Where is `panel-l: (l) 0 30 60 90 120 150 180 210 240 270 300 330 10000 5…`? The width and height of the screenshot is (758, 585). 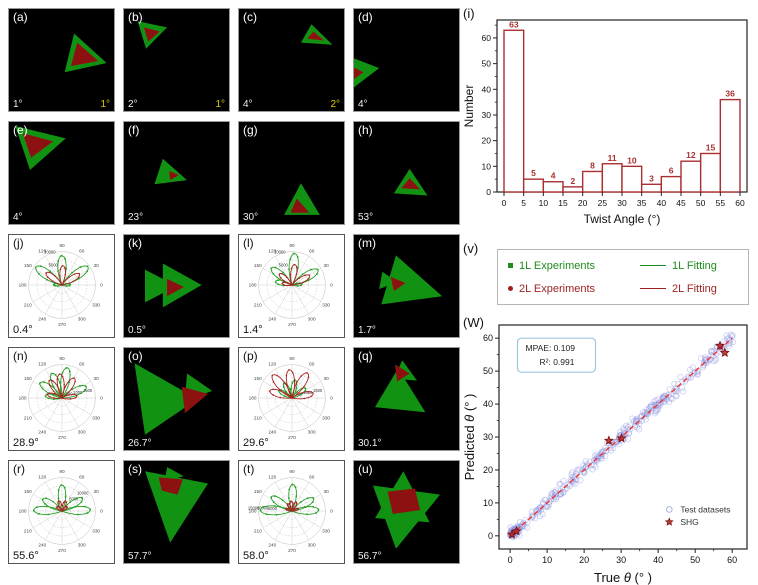
panel-l: (l) 0 30 60 90 120 150 180 210 240 270 300 330 10000 5… is located at coordinates (291, 286).